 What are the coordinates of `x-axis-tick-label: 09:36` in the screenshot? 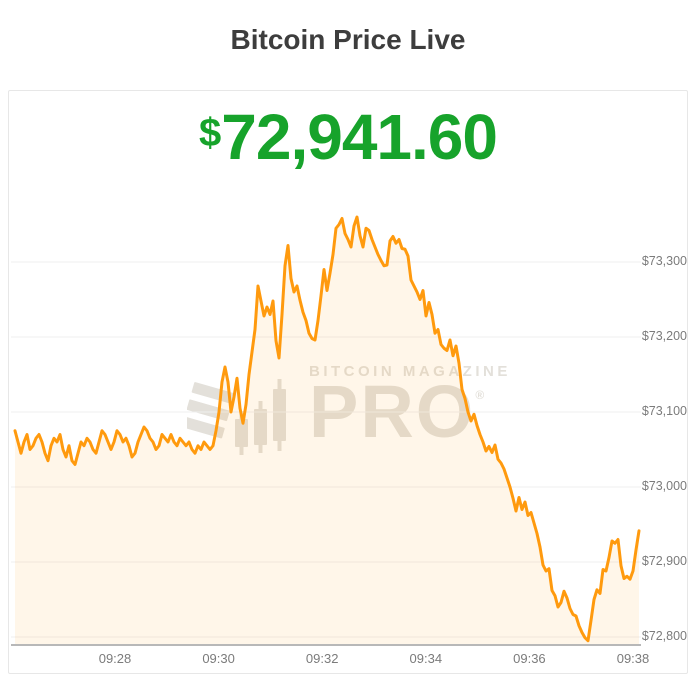 It's located at (529, 658).